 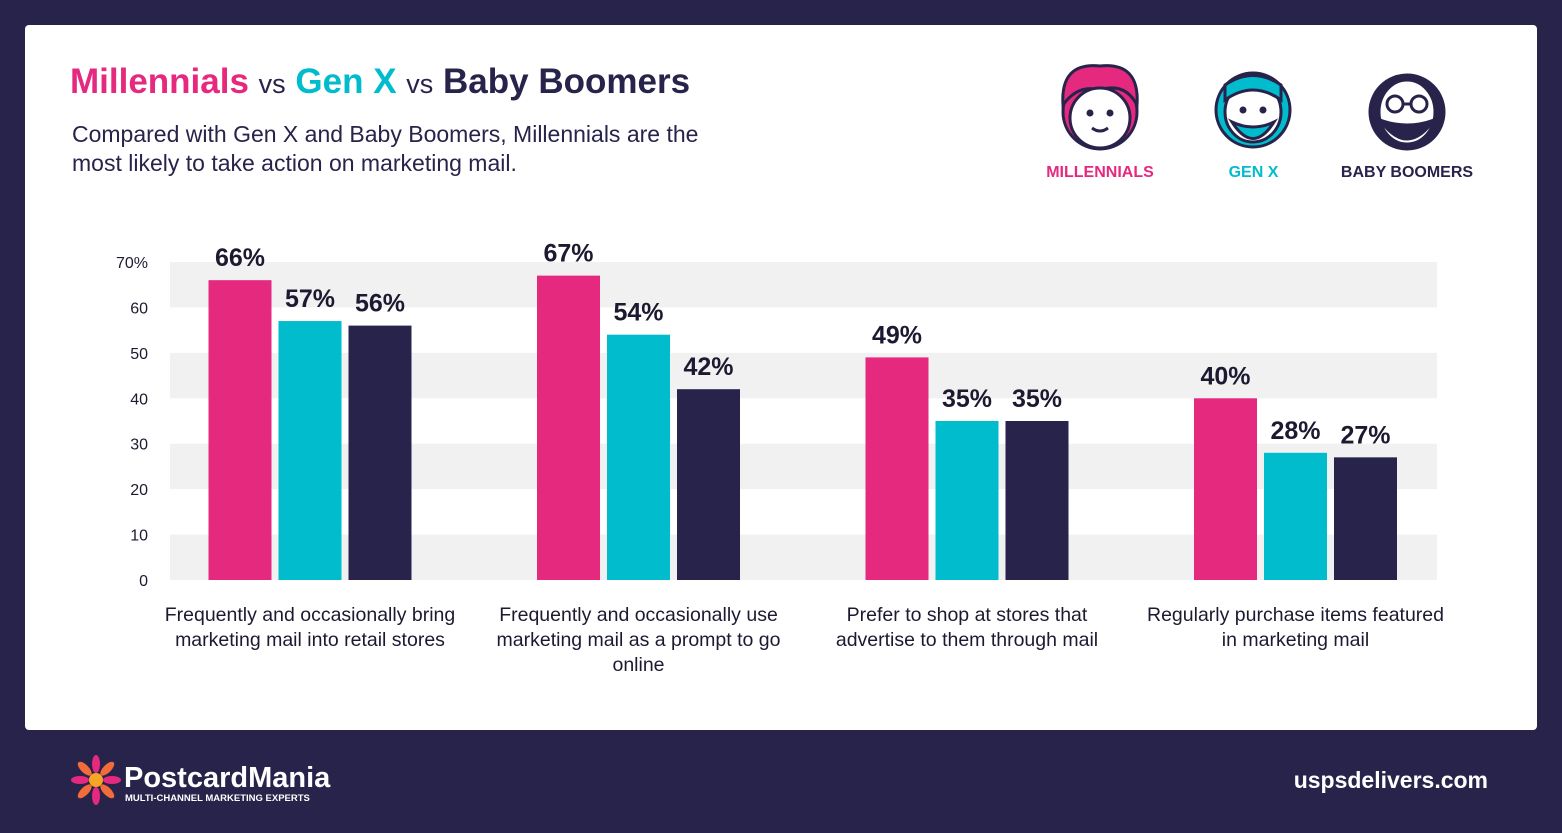 What do you see at coordinates (568, 254) in the screenshot?
I see `value-label: 67%` at bounding box center [568, 254].